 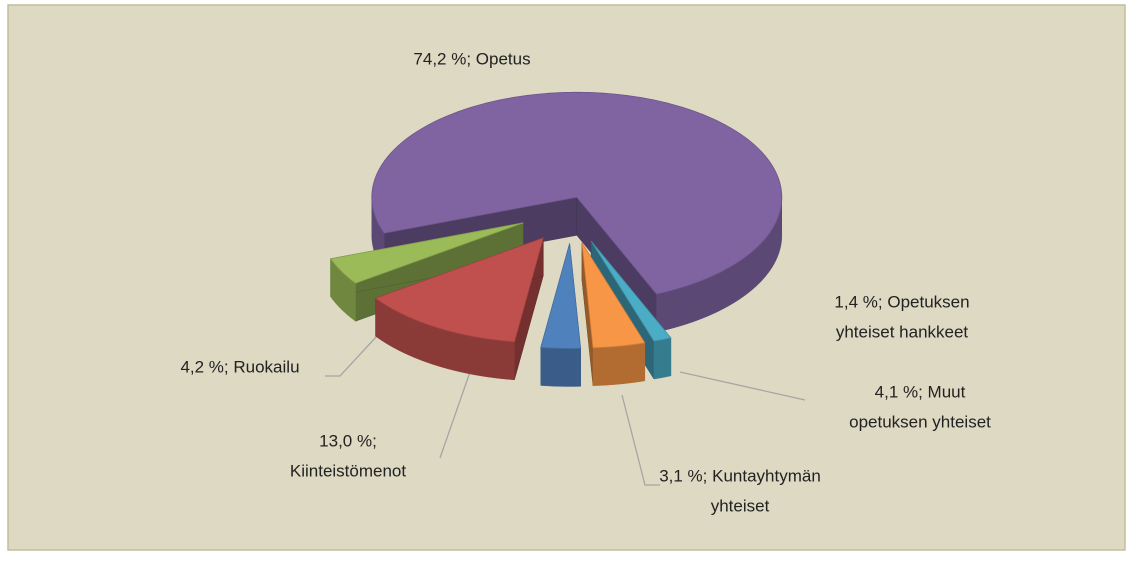 I want to click on data-label: 4,1 %; Muut, so click(x=920, y=391).